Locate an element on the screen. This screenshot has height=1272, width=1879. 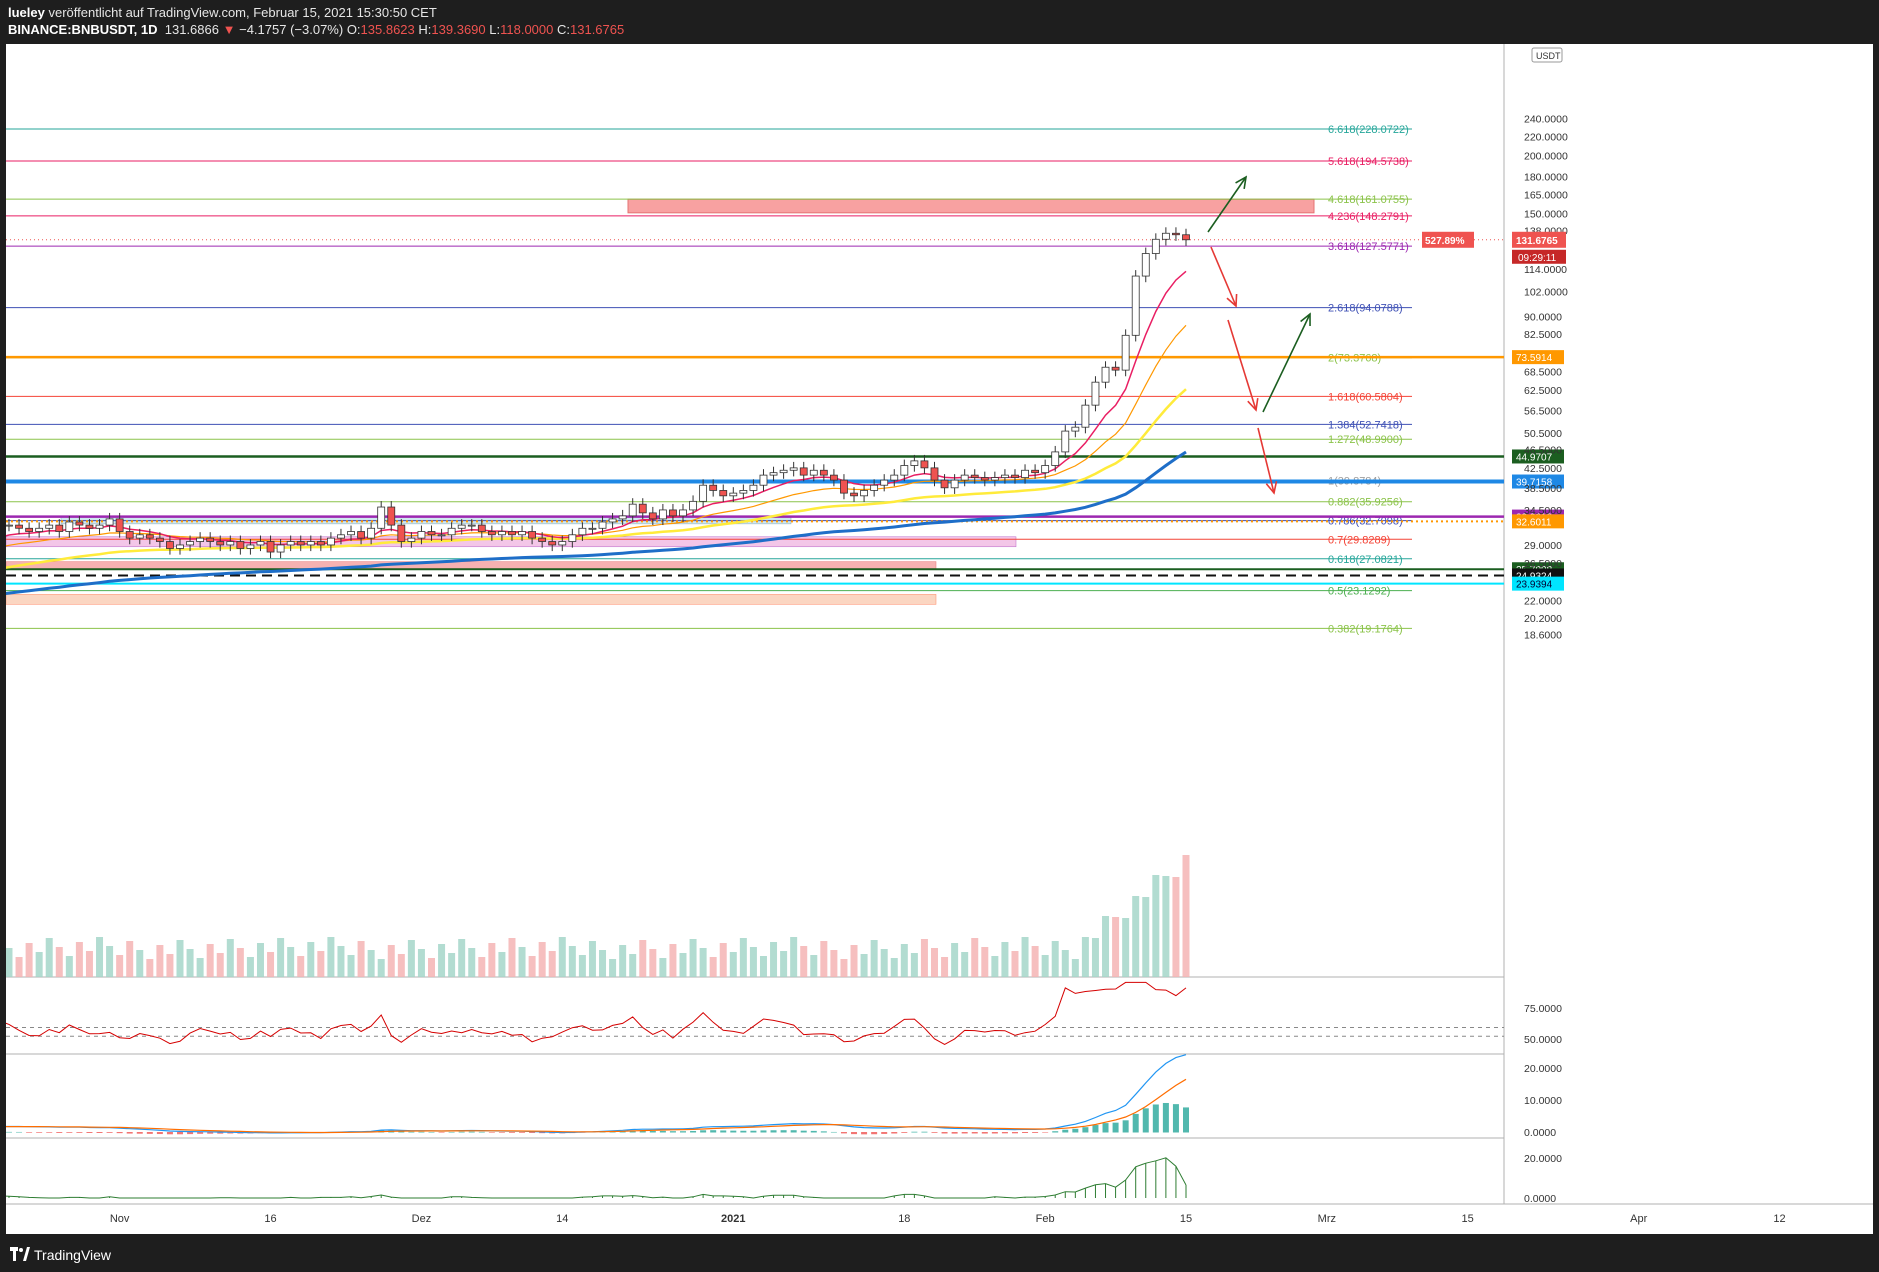
symbol-name: BINANCE:BNBUSDT, 1D is located at coordinates (83, 29).